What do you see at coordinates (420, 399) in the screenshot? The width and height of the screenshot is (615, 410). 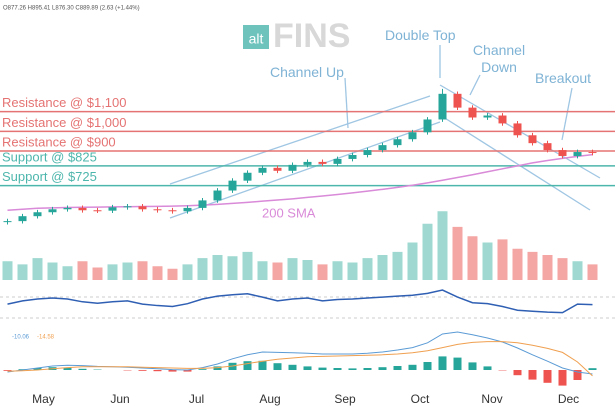 I see `x-tick-label: Oct` at bounding box center [420, 399].